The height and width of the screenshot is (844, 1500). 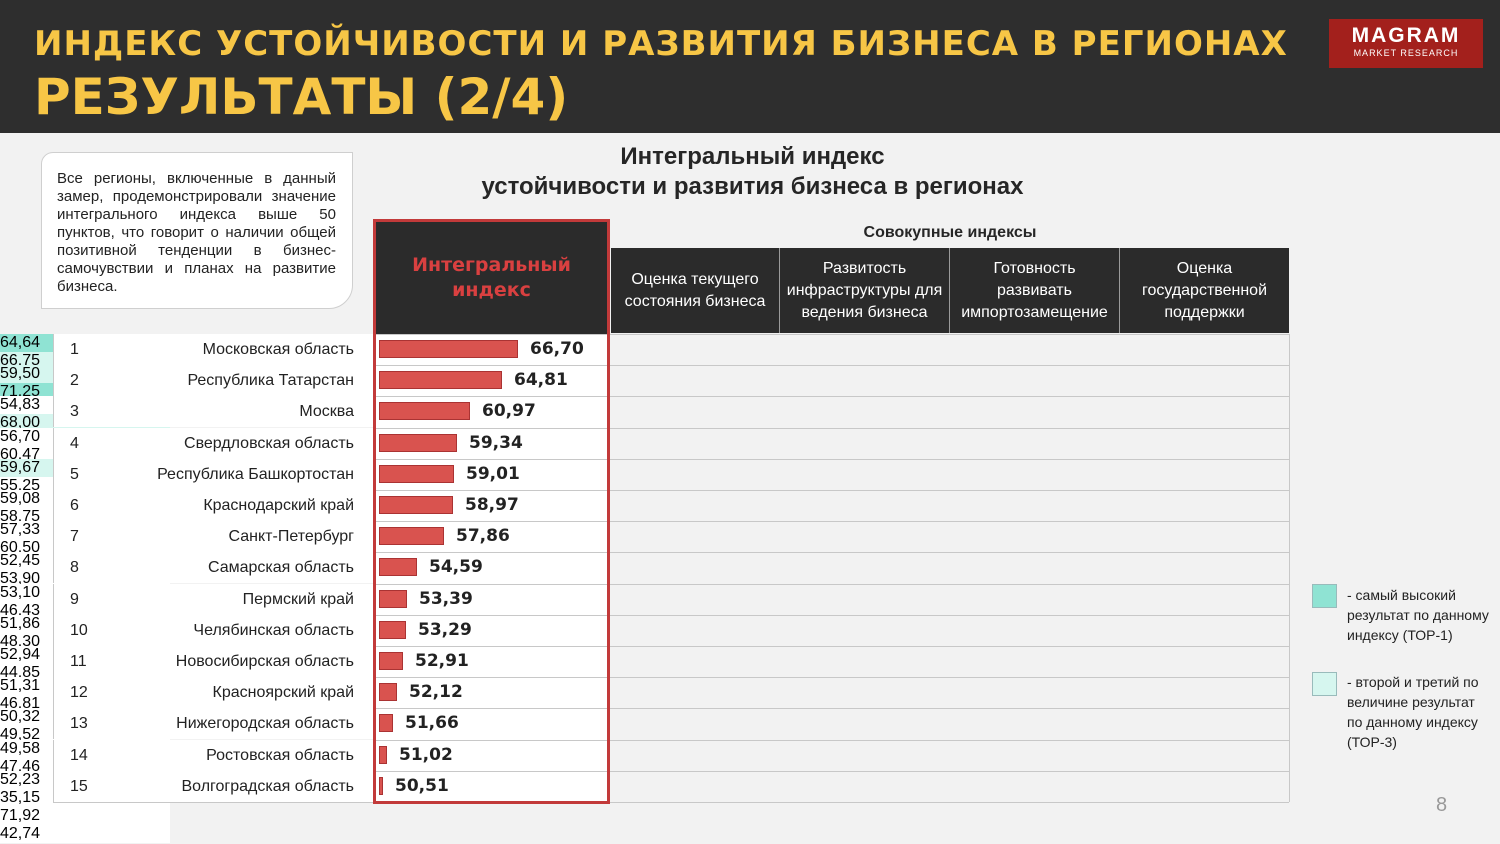 I want to click on row-rank: 15, so click(x=83, y=786).